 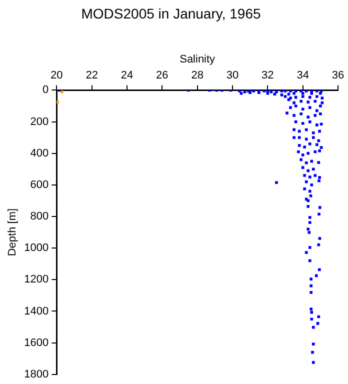 What do you see at coordinates (39, 216) in the screenshot?
I see `y-tick-label: 800` at bounding box center [39, 216].